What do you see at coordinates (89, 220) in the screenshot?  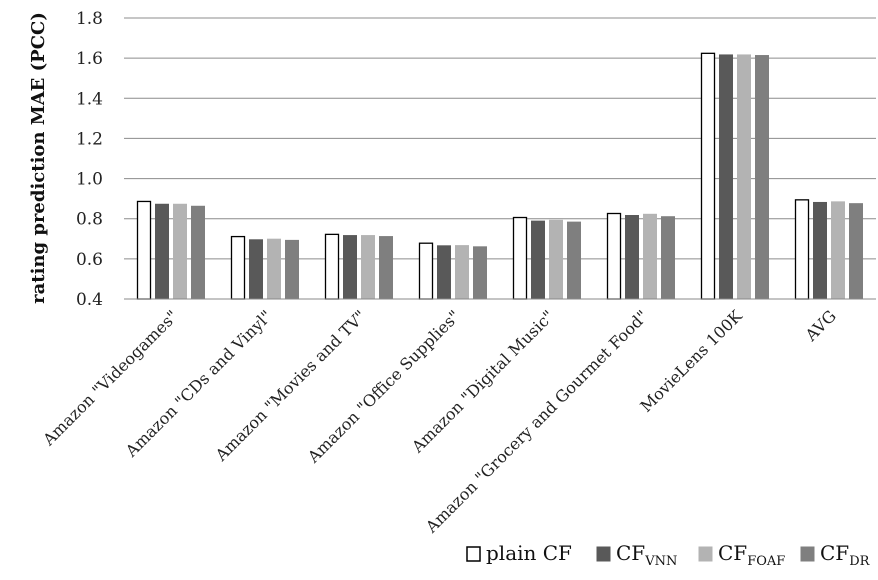 I see `y-tick-label: 0.8` at bounding box center [89, 220].